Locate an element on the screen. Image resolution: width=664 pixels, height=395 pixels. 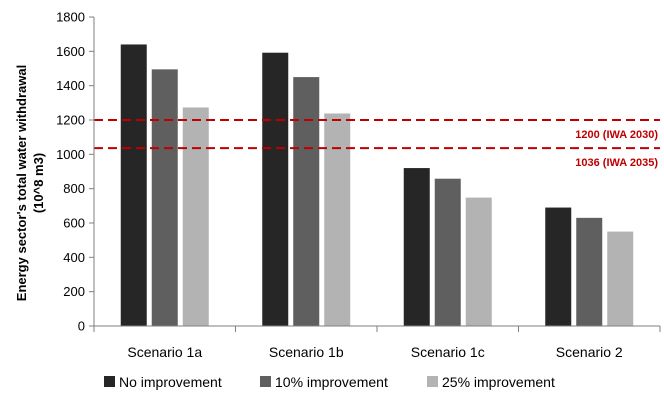
y-tick-label: 1600 is located at coordinates (70, 51).